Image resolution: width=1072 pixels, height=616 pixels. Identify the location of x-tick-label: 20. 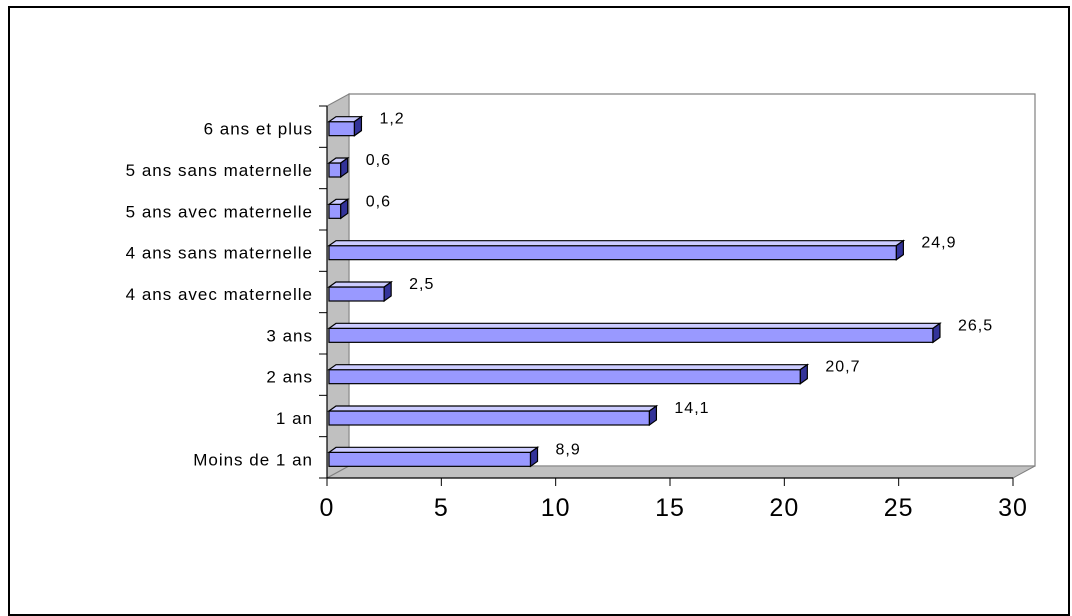
(784, 508).